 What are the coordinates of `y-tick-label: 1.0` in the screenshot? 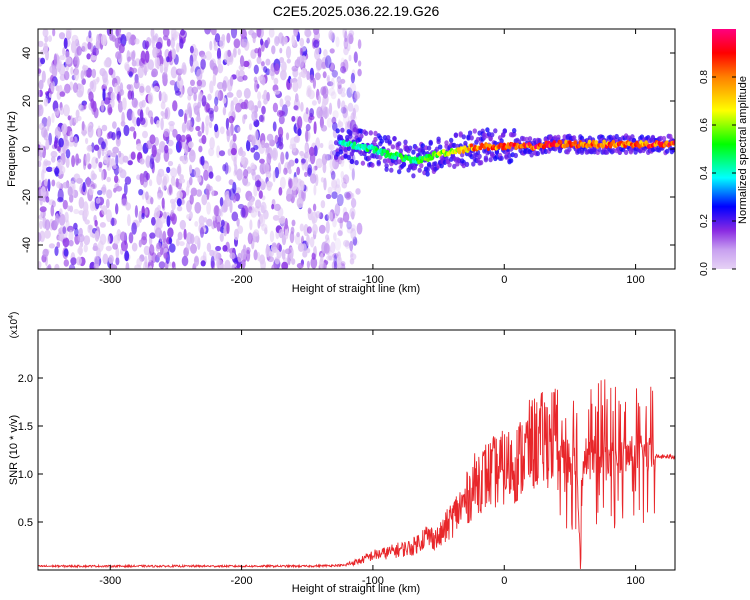 It's located at (25, 475).